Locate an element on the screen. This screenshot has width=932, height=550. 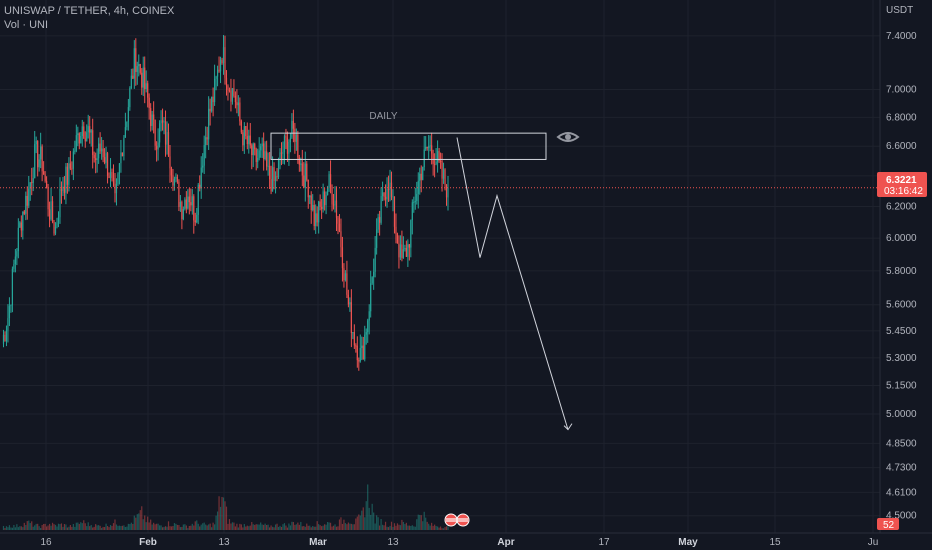
earnings-flag-icon is located at coordinates (457, 520).